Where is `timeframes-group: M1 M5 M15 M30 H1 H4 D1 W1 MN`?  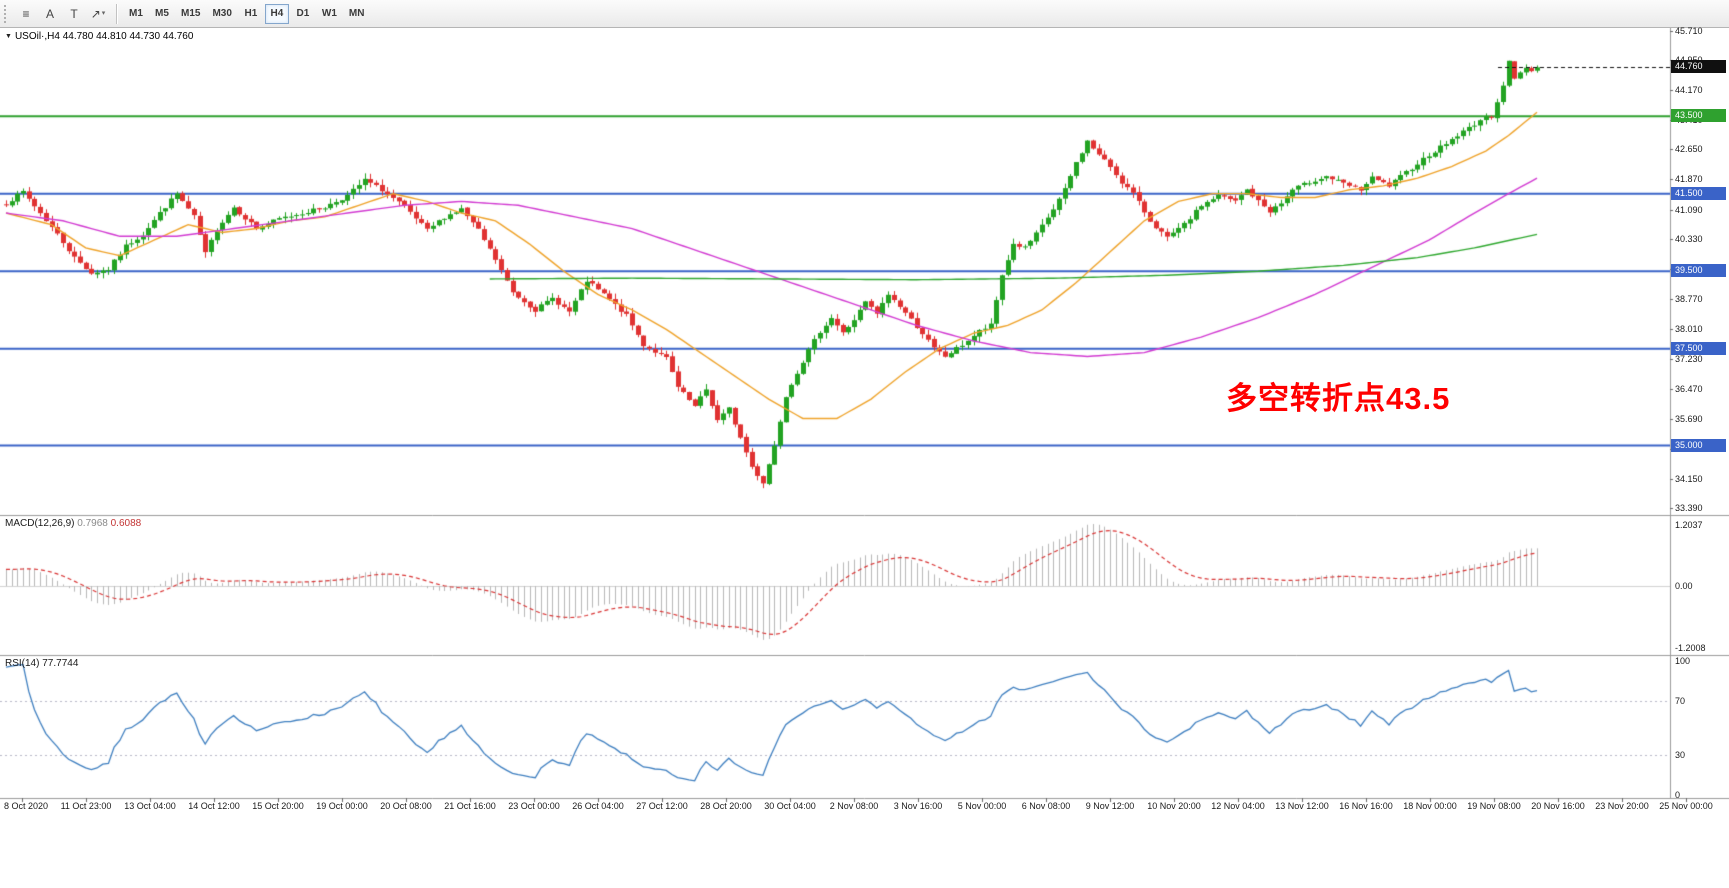 timeframes-group: M1 M5 M15 M30 H1 H4 D1 W1 MN is located at coordinates (246, 13).